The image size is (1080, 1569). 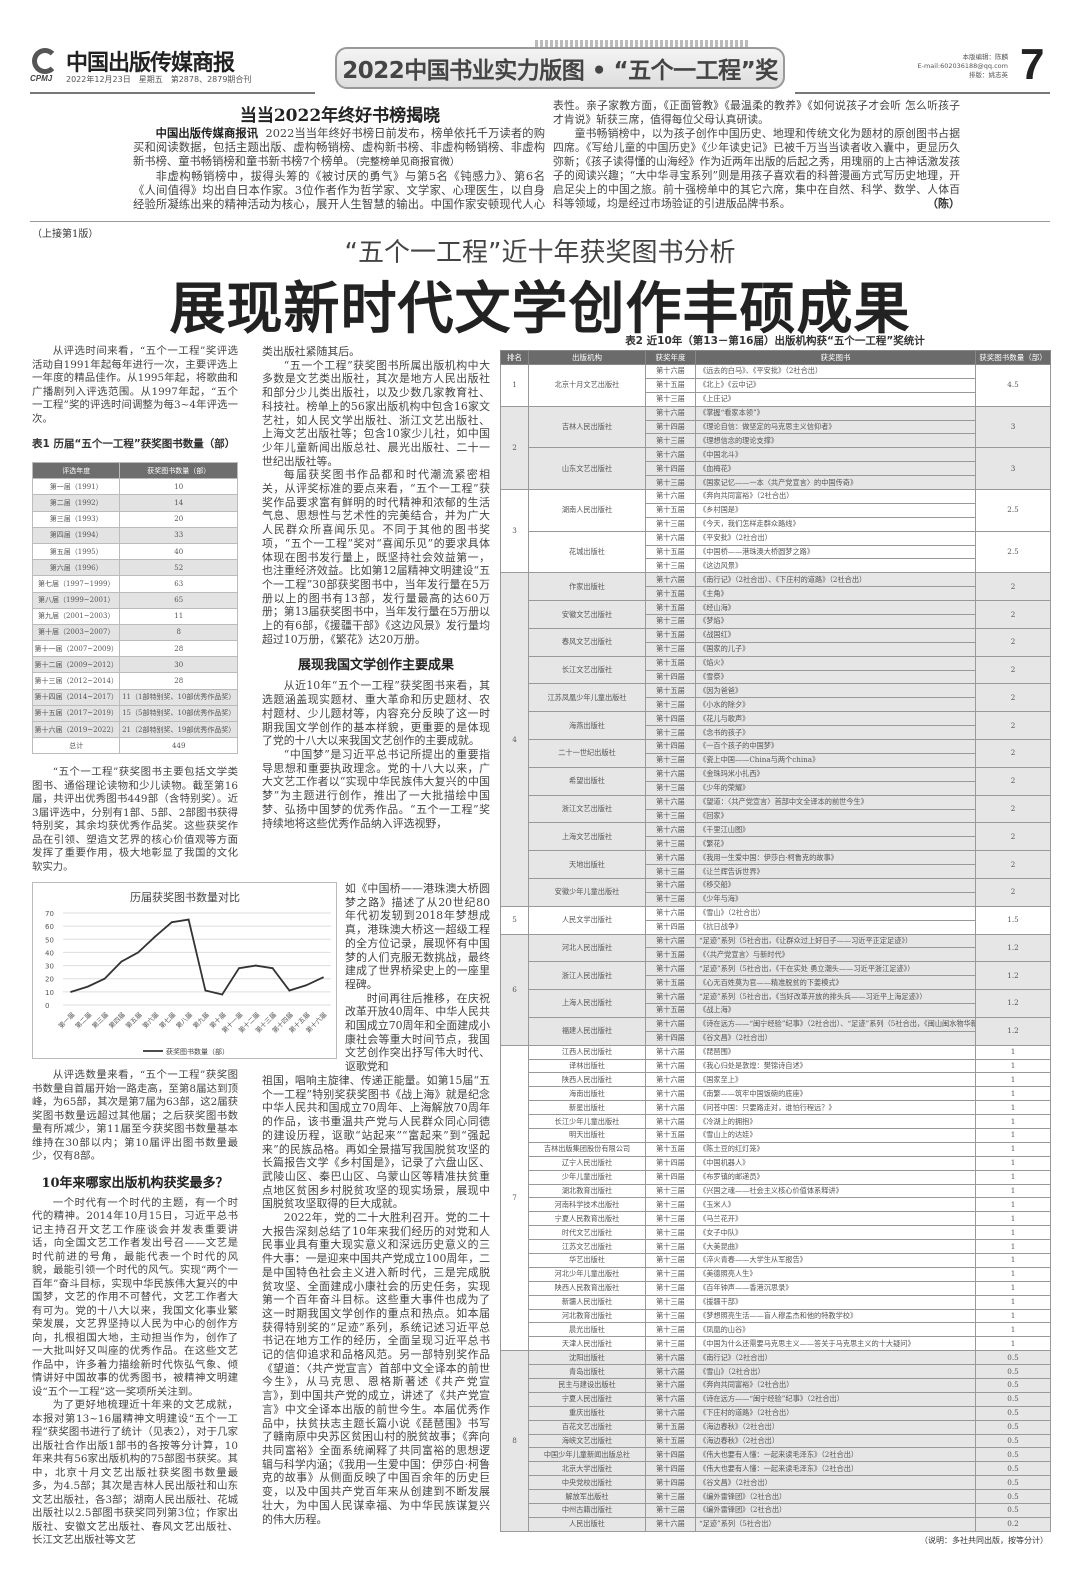 I want to click on book-title-cell: 《伟大也要有人懂：一起来读毛泽东》（2社合出）, so click(x=835, y=1469).